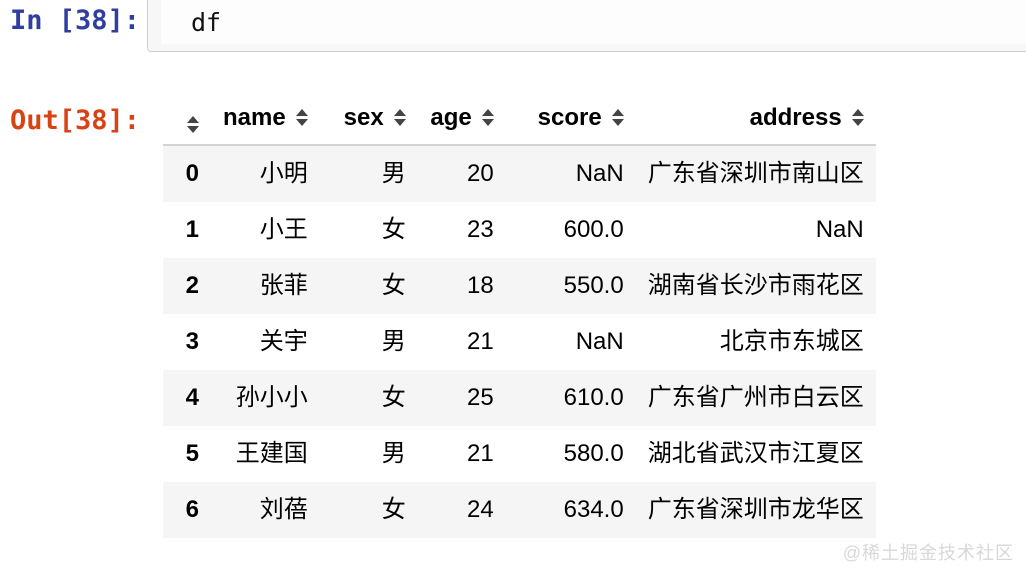  I want to click on code-input-area: df, so click(586, 26).